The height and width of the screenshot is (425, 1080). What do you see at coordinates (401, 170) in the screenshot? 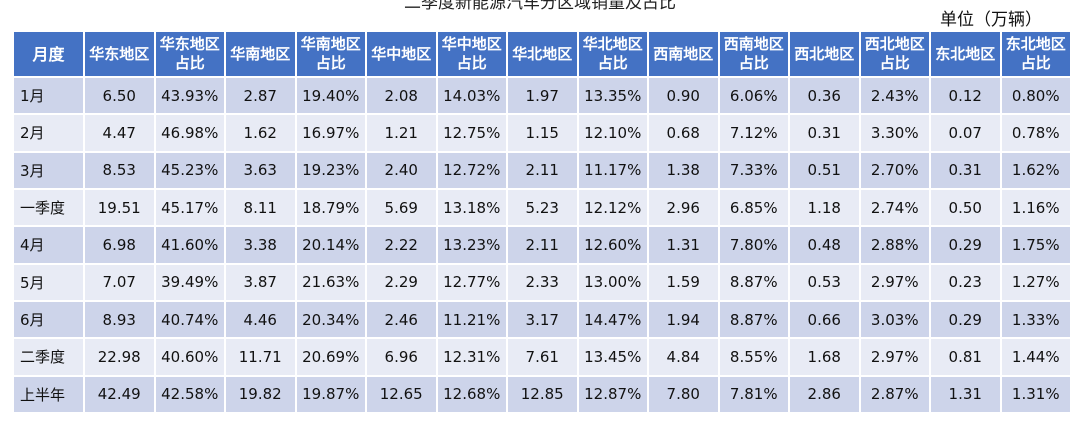
I see `table-cell: 2.40` at bounding box center [401, 170].